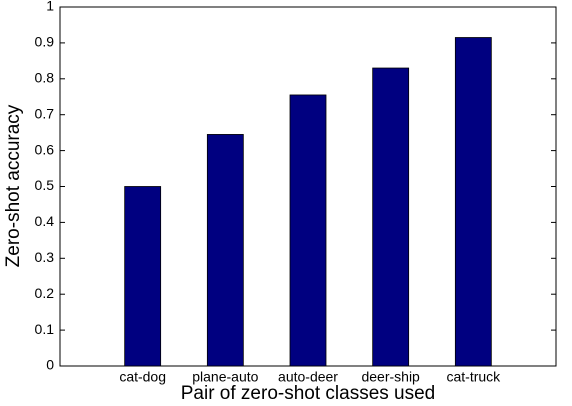  What do you see at coordinates (308, 393) in the screenshot?
I see `x-axis-label: Pair of zero-shot classes used` at bounding box center [308, 393].